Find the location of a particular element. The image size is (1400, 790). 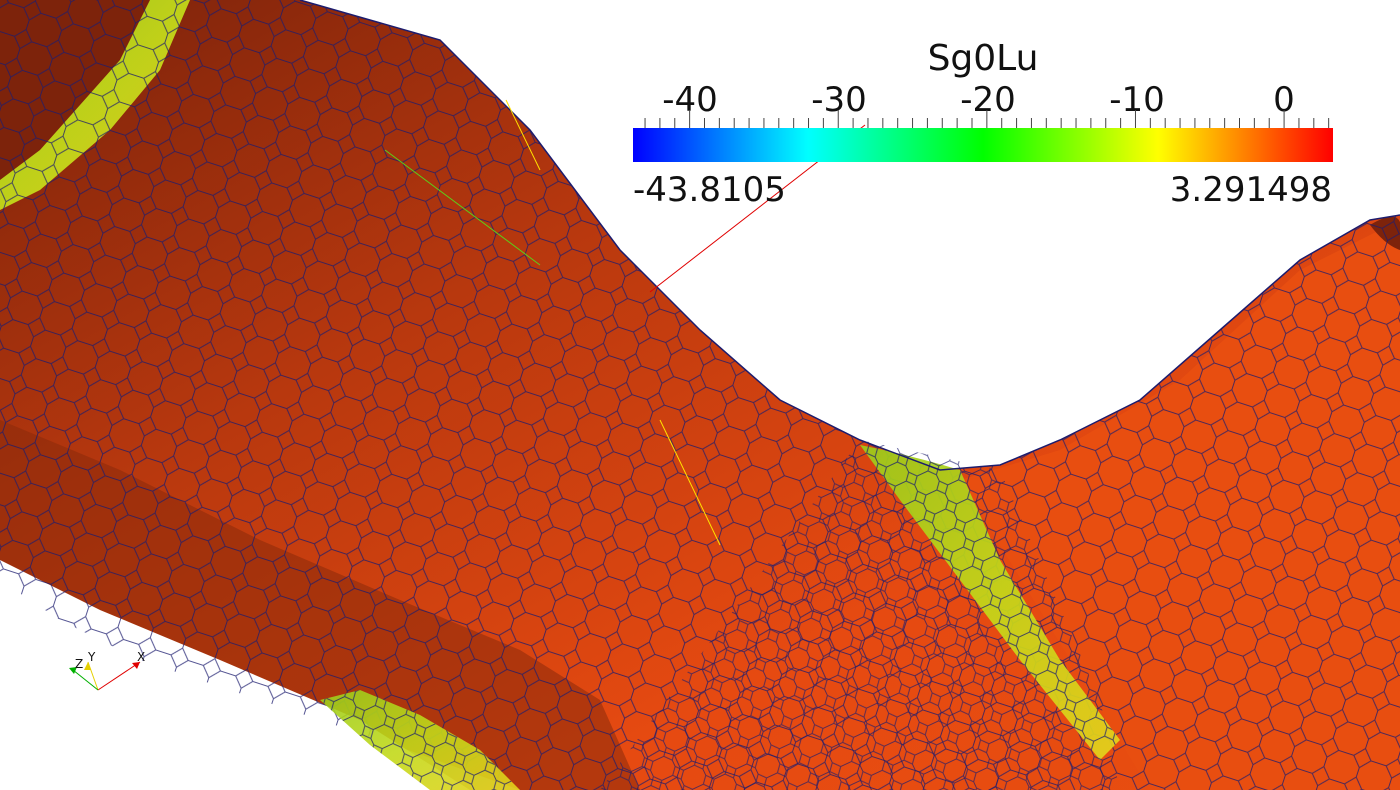

vector-glyph-red is located at coordinates (757, 208).